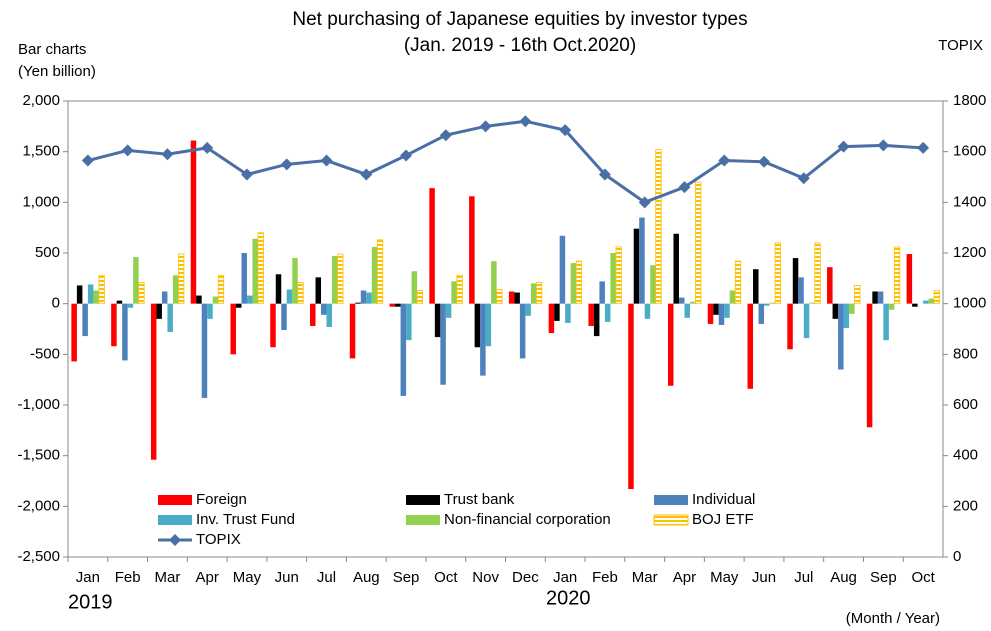 The height and width of the screenshot is (631, 991). What do you see at coordinates (90, 602) in the screenshot?
I see `year-label: 2019` at bounding box center [90, 602].